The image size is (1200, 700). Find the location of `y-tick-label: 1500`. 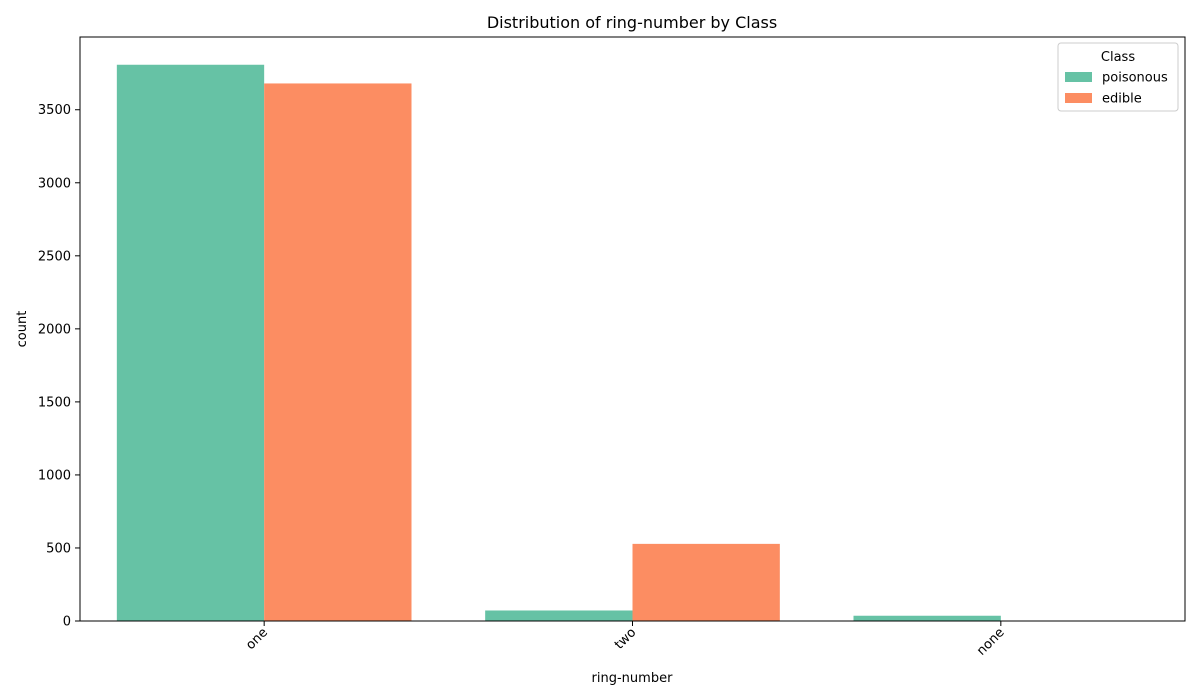

y-tick-label: 1500 is located at coordinates (54, 402).